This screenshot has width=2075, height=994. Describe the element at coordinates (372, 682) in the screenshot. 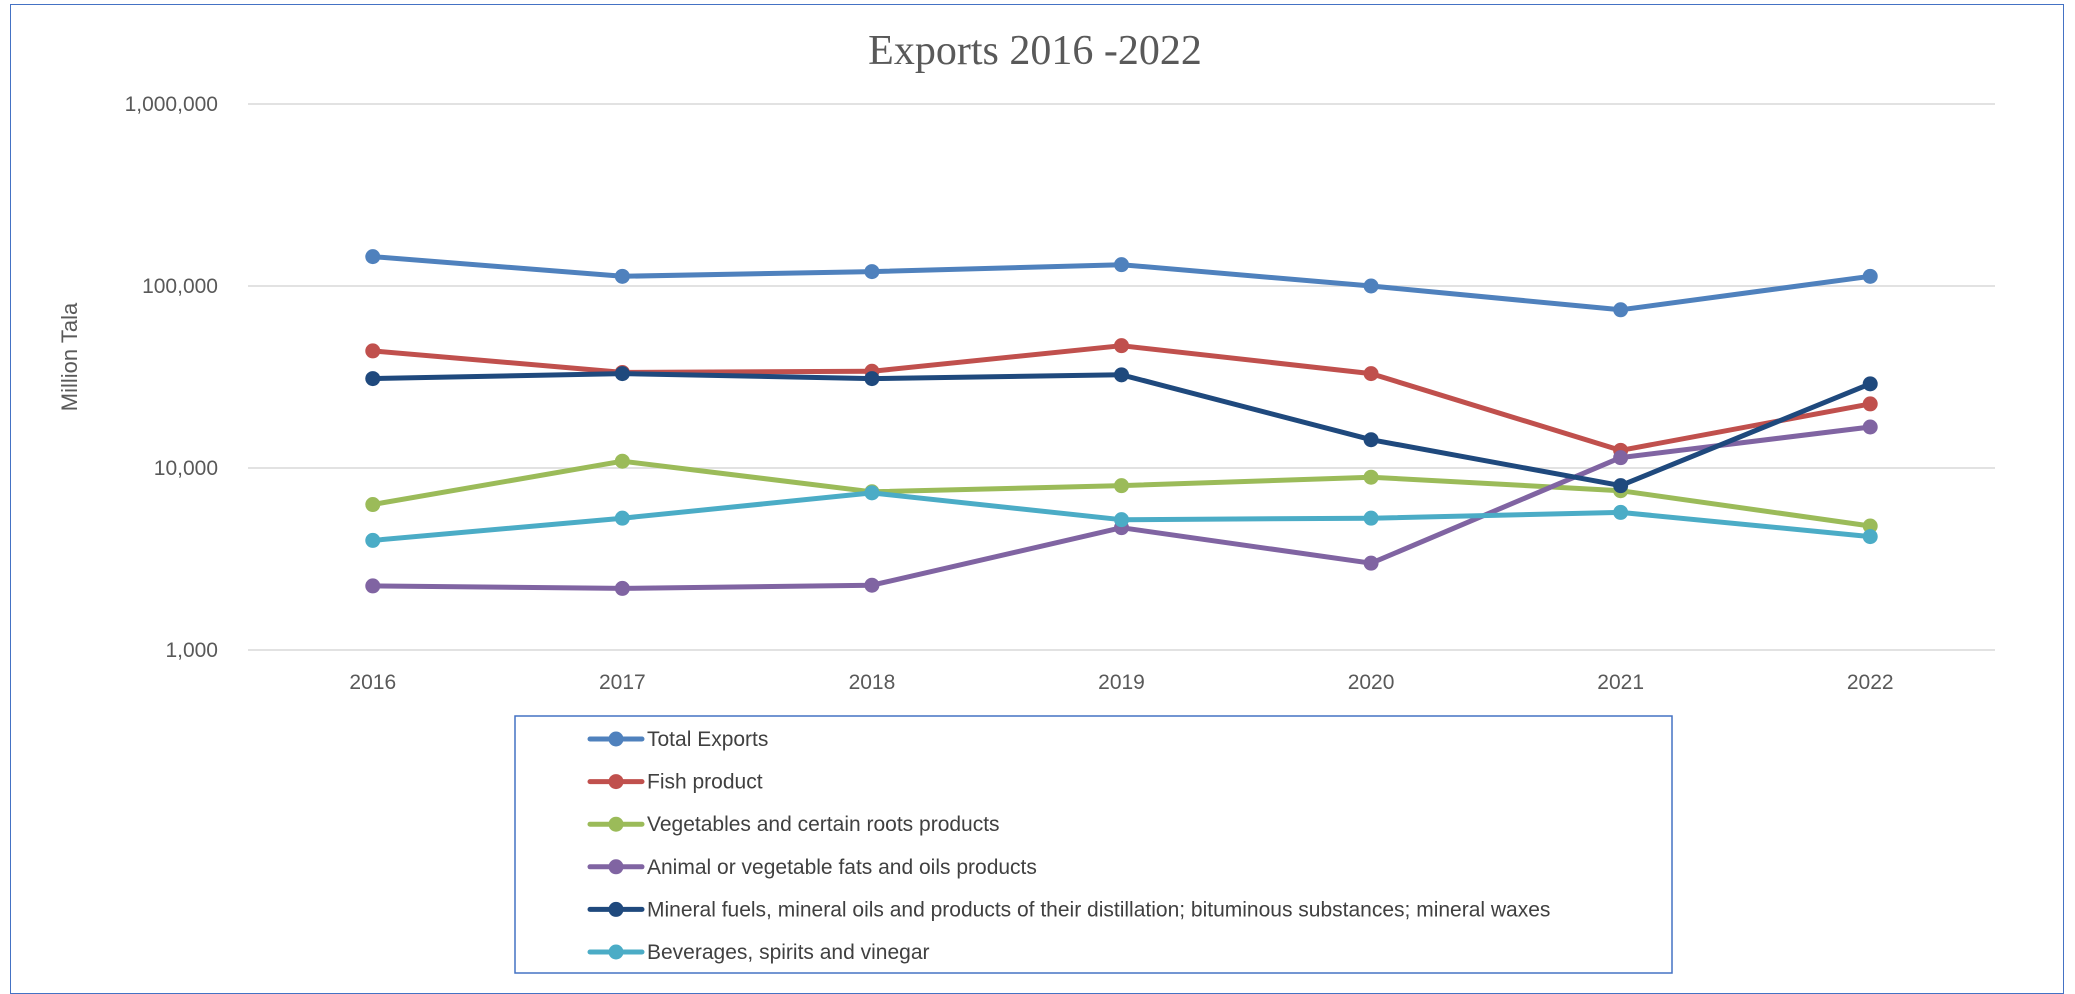

I see `x-tick-label: 2016` at that location.